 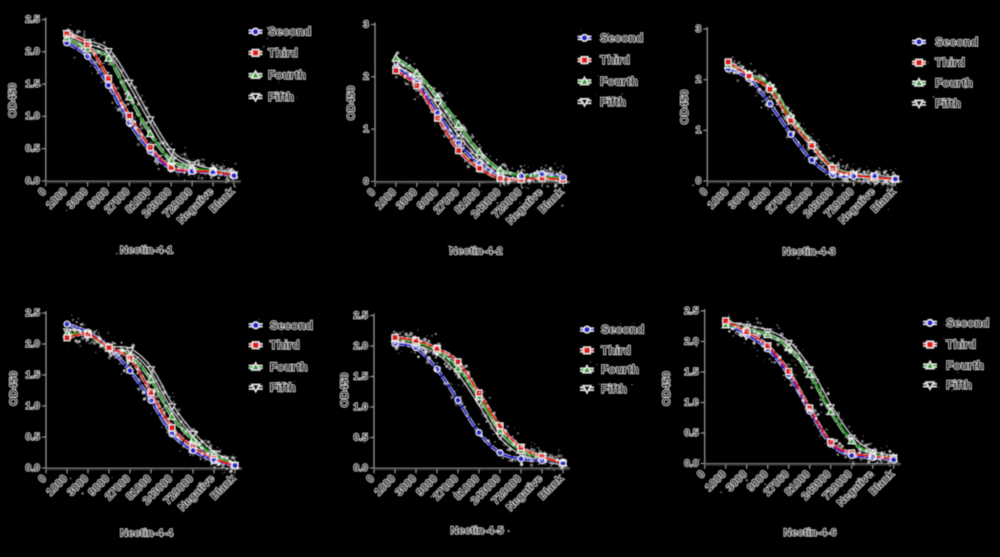 I want to click on svg-text: Nectin-4-5, so click(x=476, y=531).